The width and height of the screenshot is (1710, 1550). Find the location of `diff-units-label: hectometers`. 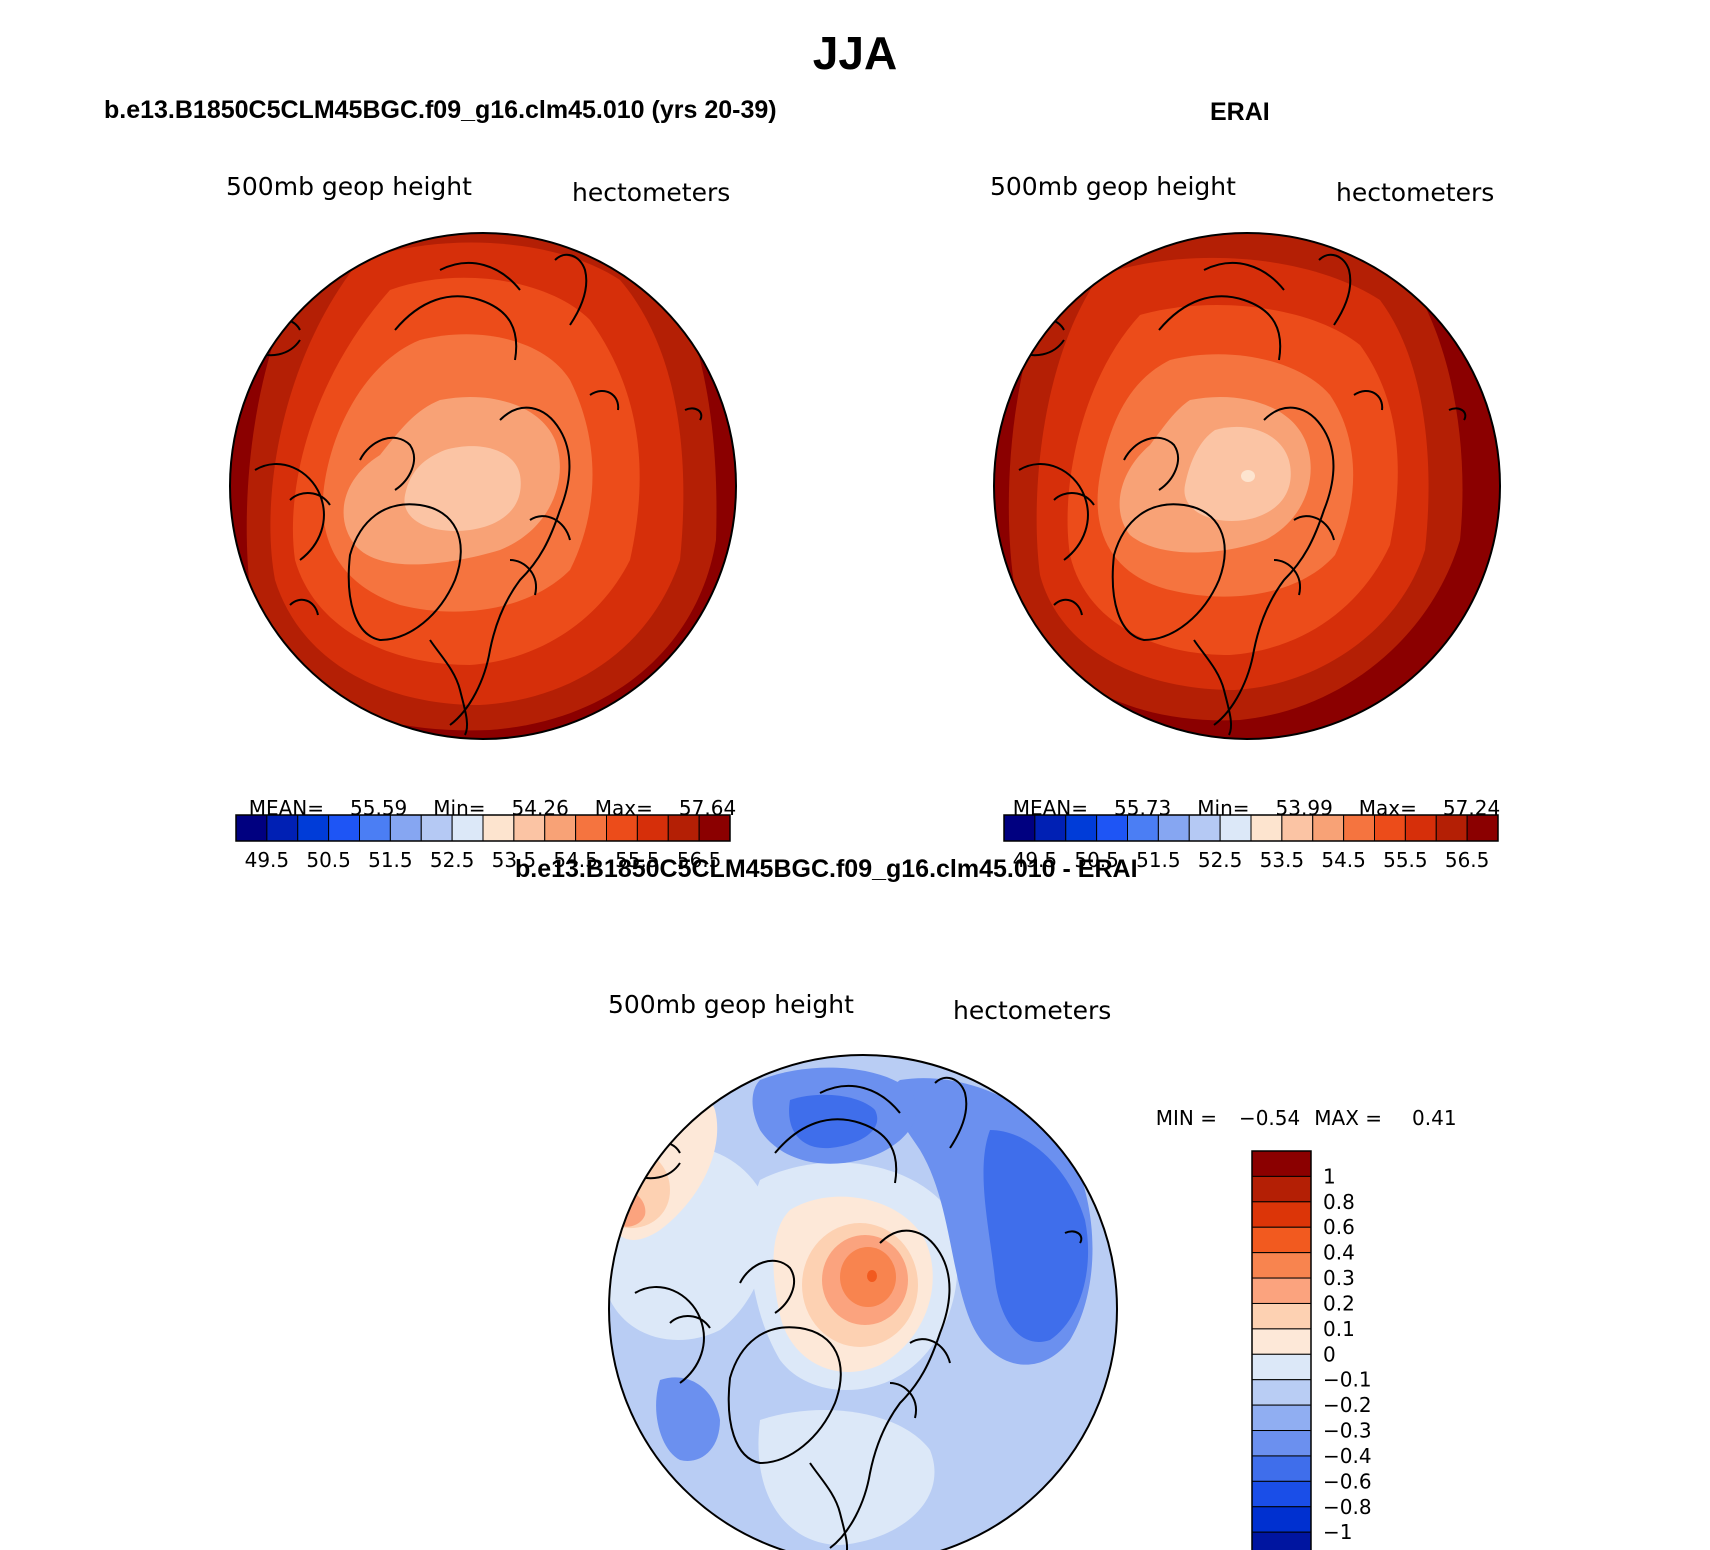

diff-units-label: hectometers is located at coordinates (1032, 1010).